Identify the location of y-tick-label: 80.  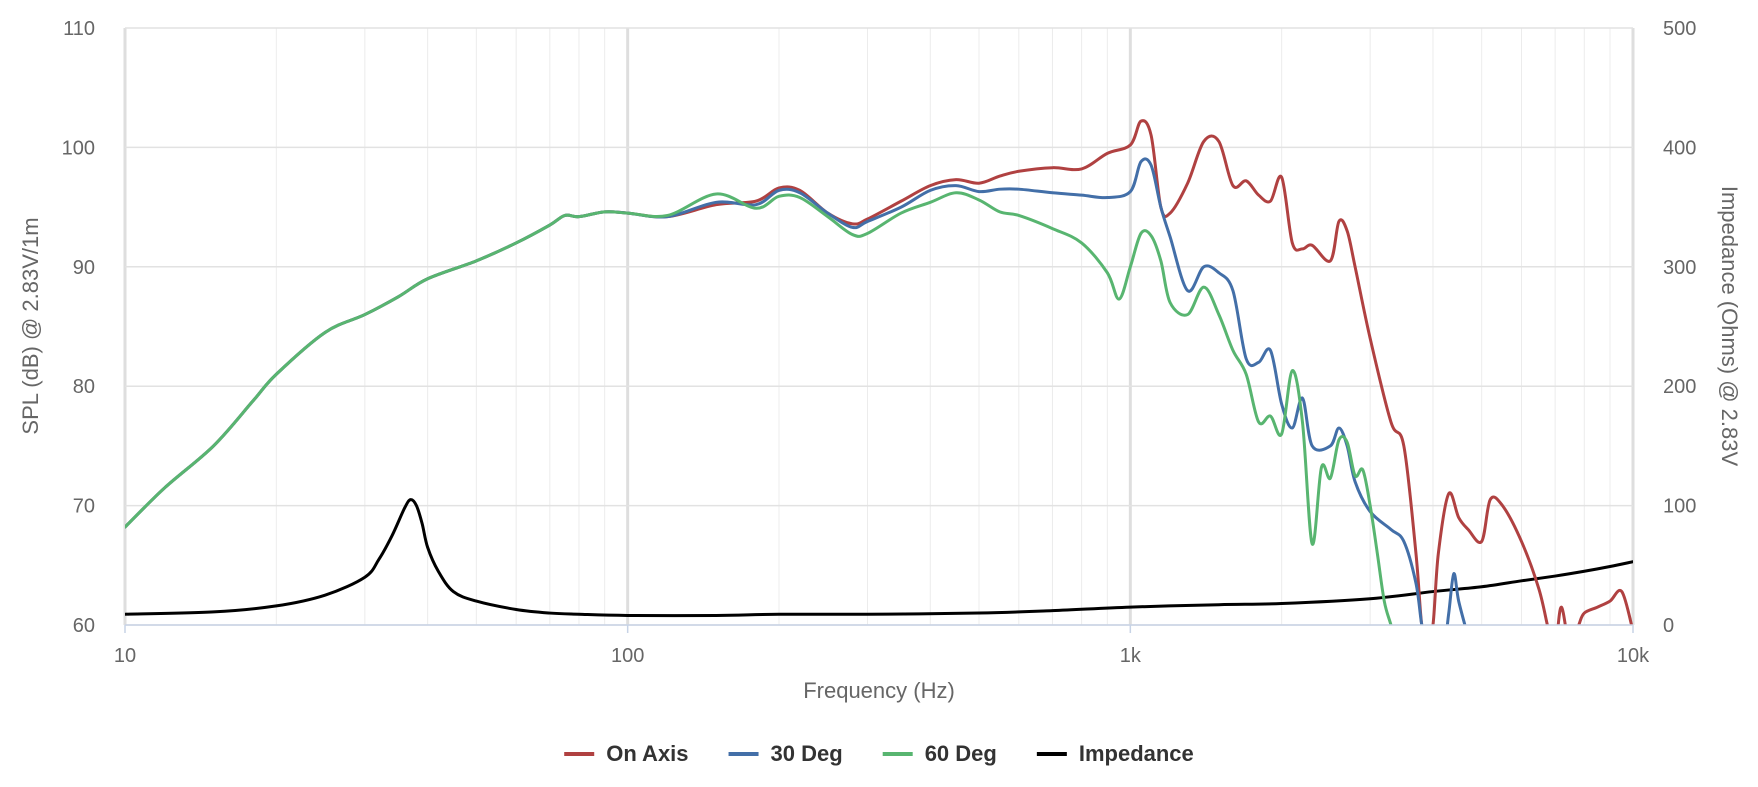
(84, 387).